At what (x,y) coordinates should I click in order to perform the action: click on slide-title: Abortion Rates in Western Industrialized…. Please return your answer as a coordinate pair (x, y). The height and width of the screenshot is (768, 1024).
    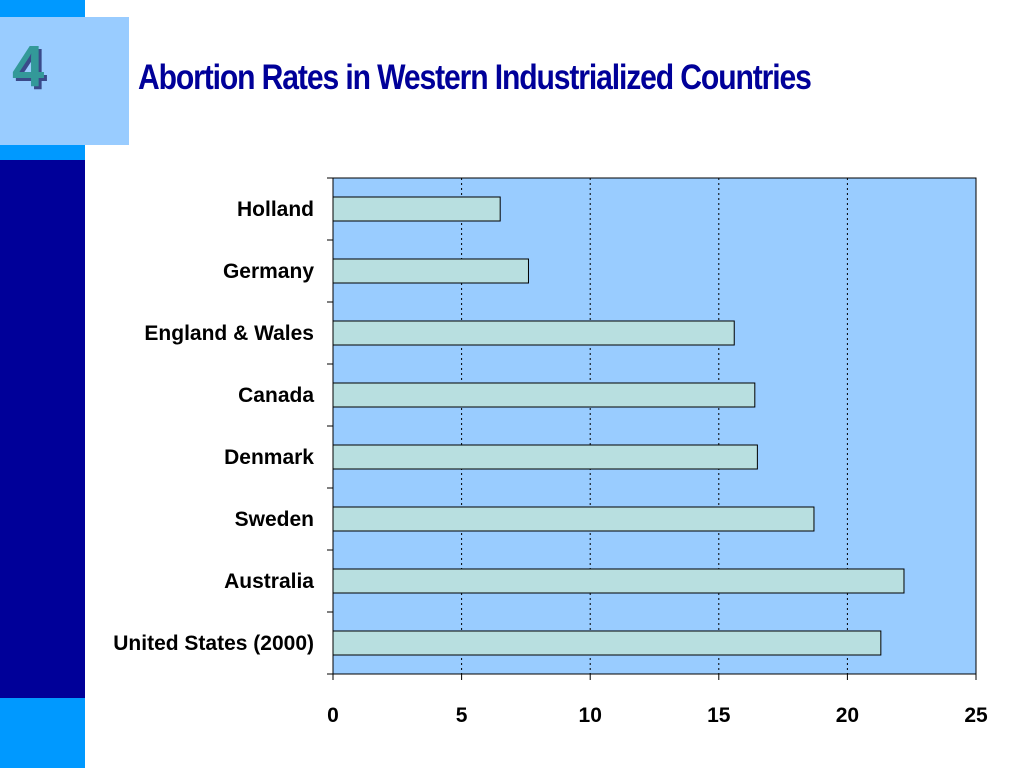
    Looking at the image, I should click on (475, 77).